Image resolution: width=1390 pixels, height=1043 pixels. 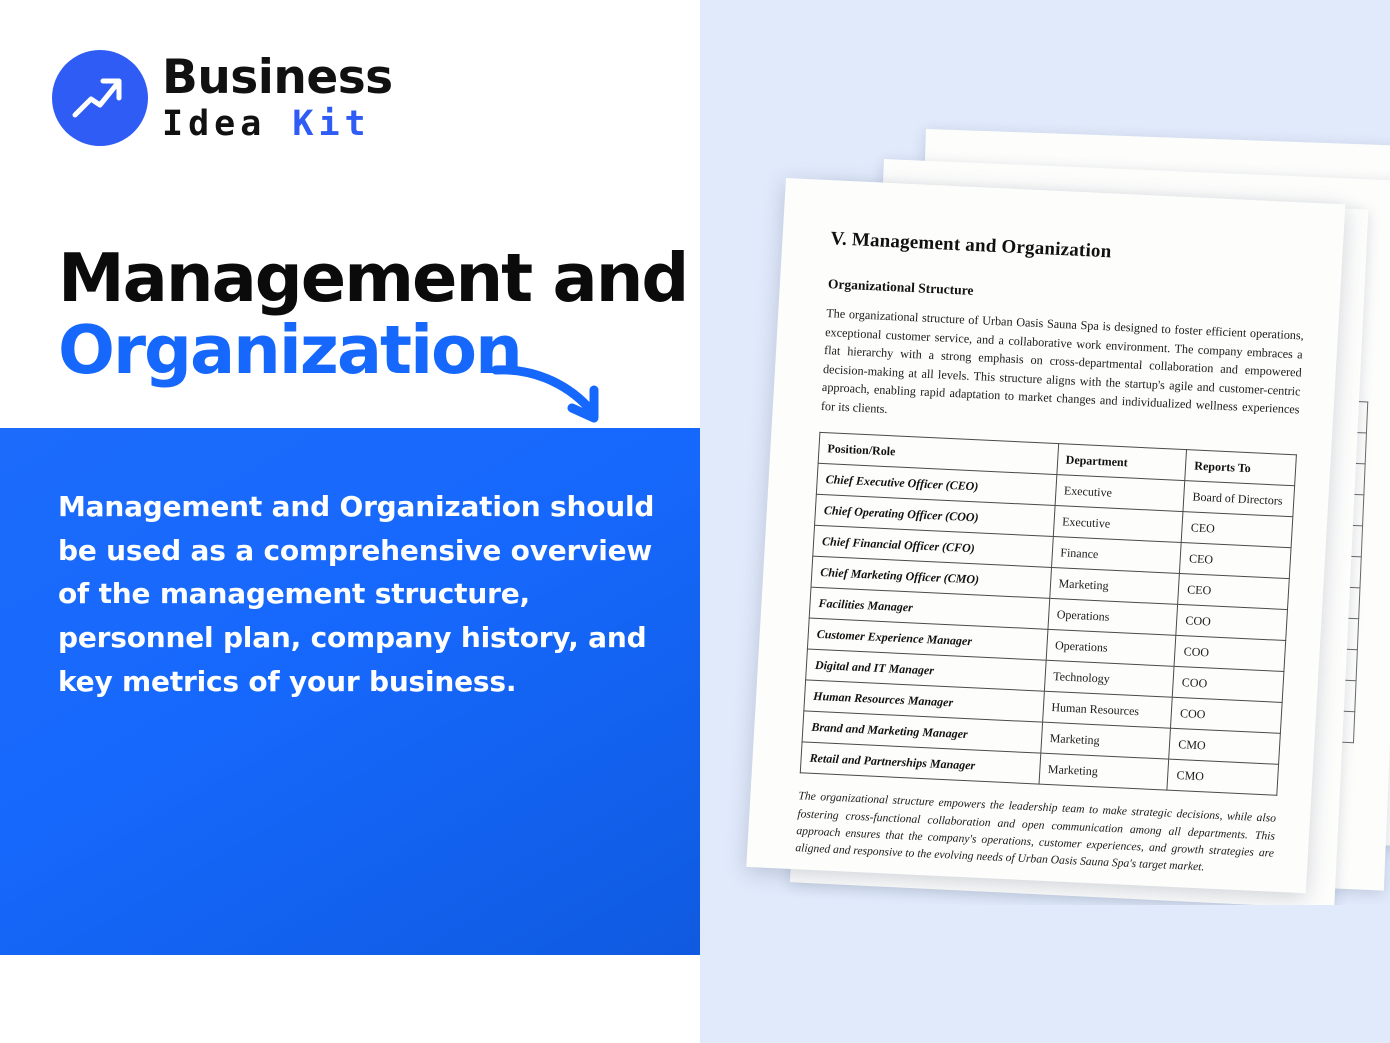 I want to click on cell-report: Board of Directors, so click(x=1239, y=499).